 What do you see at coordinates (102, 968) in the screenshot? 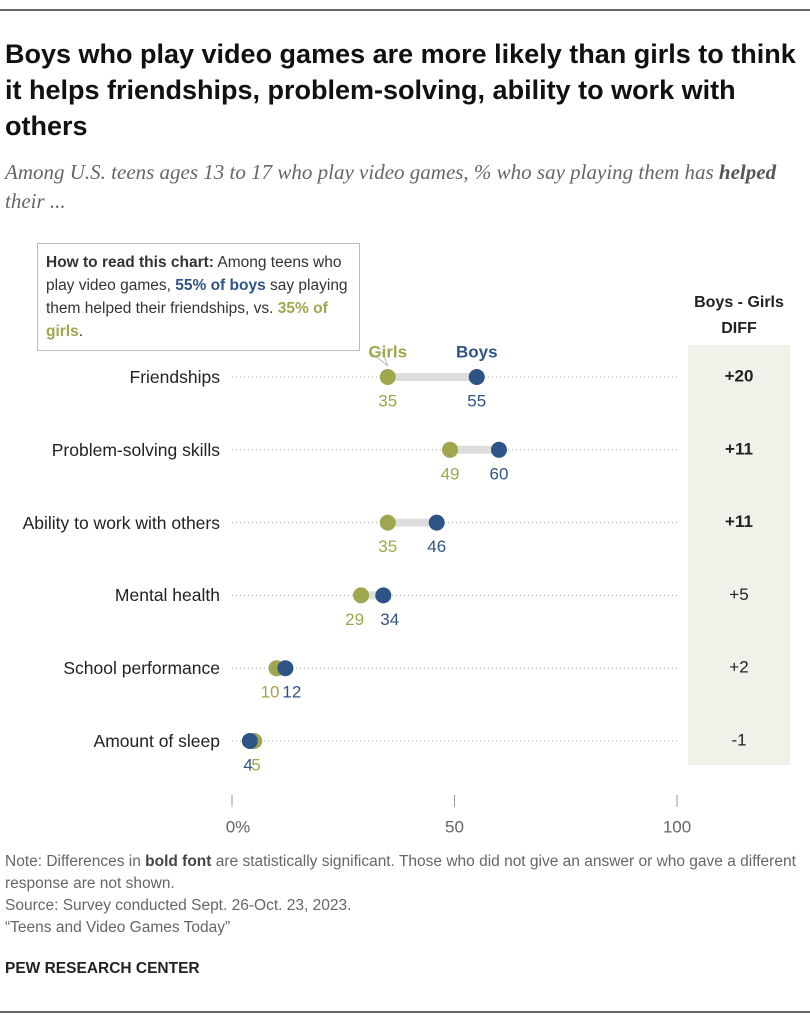
I see `org: PEW RESEARCH CENTER` at bounding box center [102, 968].